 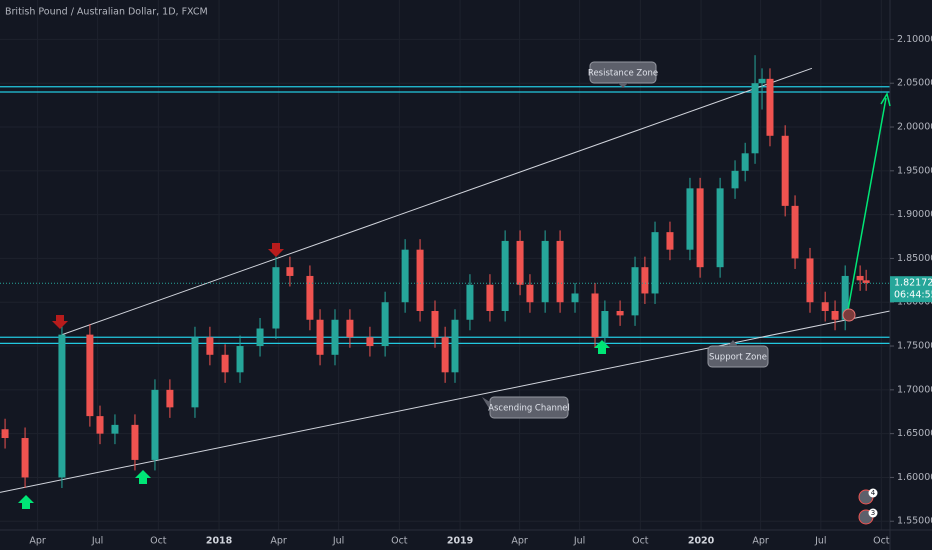 I want to click on y-tick-label: 1.80000, so click(x=914, y=302).